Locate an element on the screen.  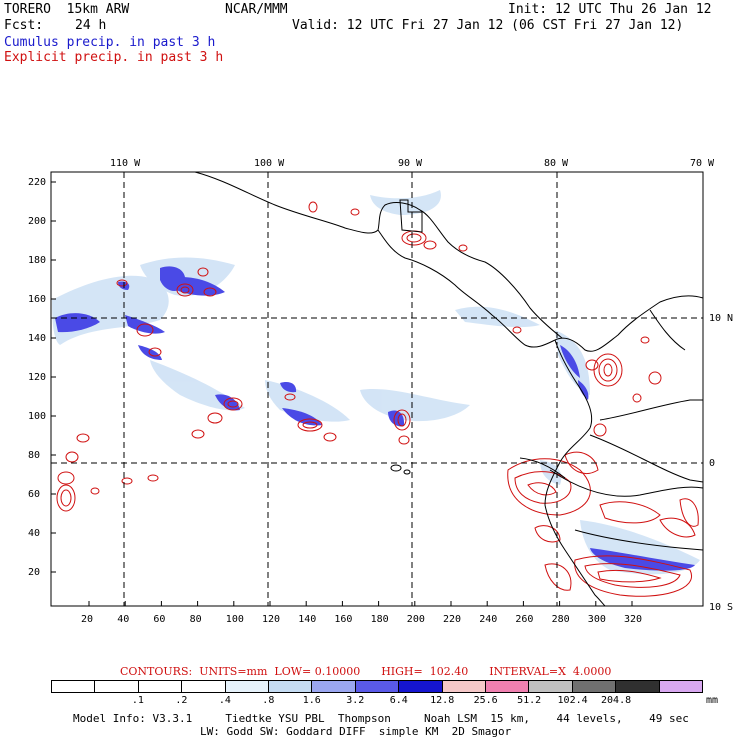
y-tick-label: 160 is located at coordinates (37, 299).